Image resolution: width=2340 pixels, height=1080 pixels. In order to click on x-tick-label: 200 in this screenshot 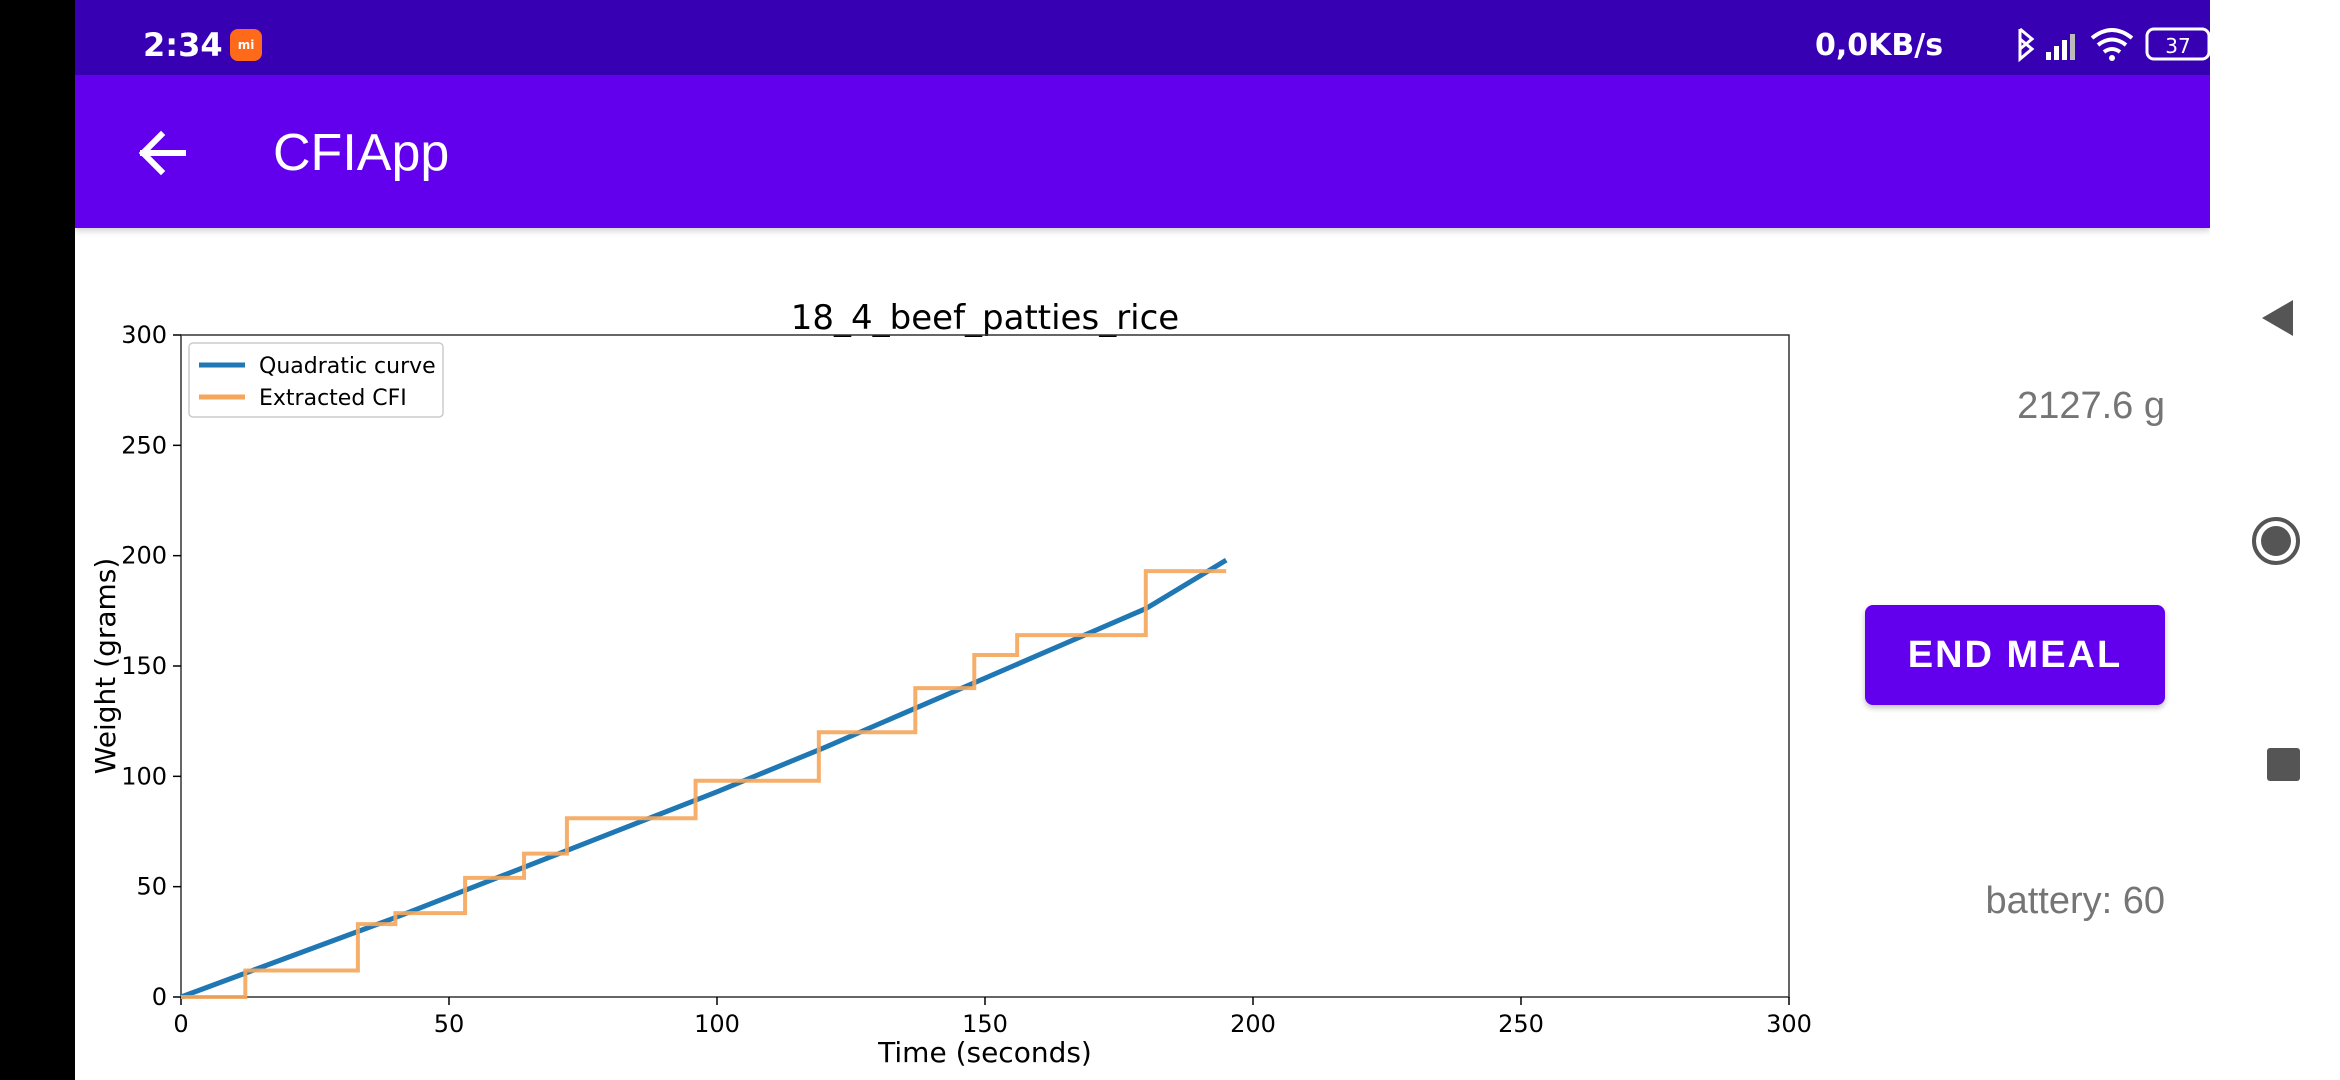, I will do `click(1253, 1024)`.